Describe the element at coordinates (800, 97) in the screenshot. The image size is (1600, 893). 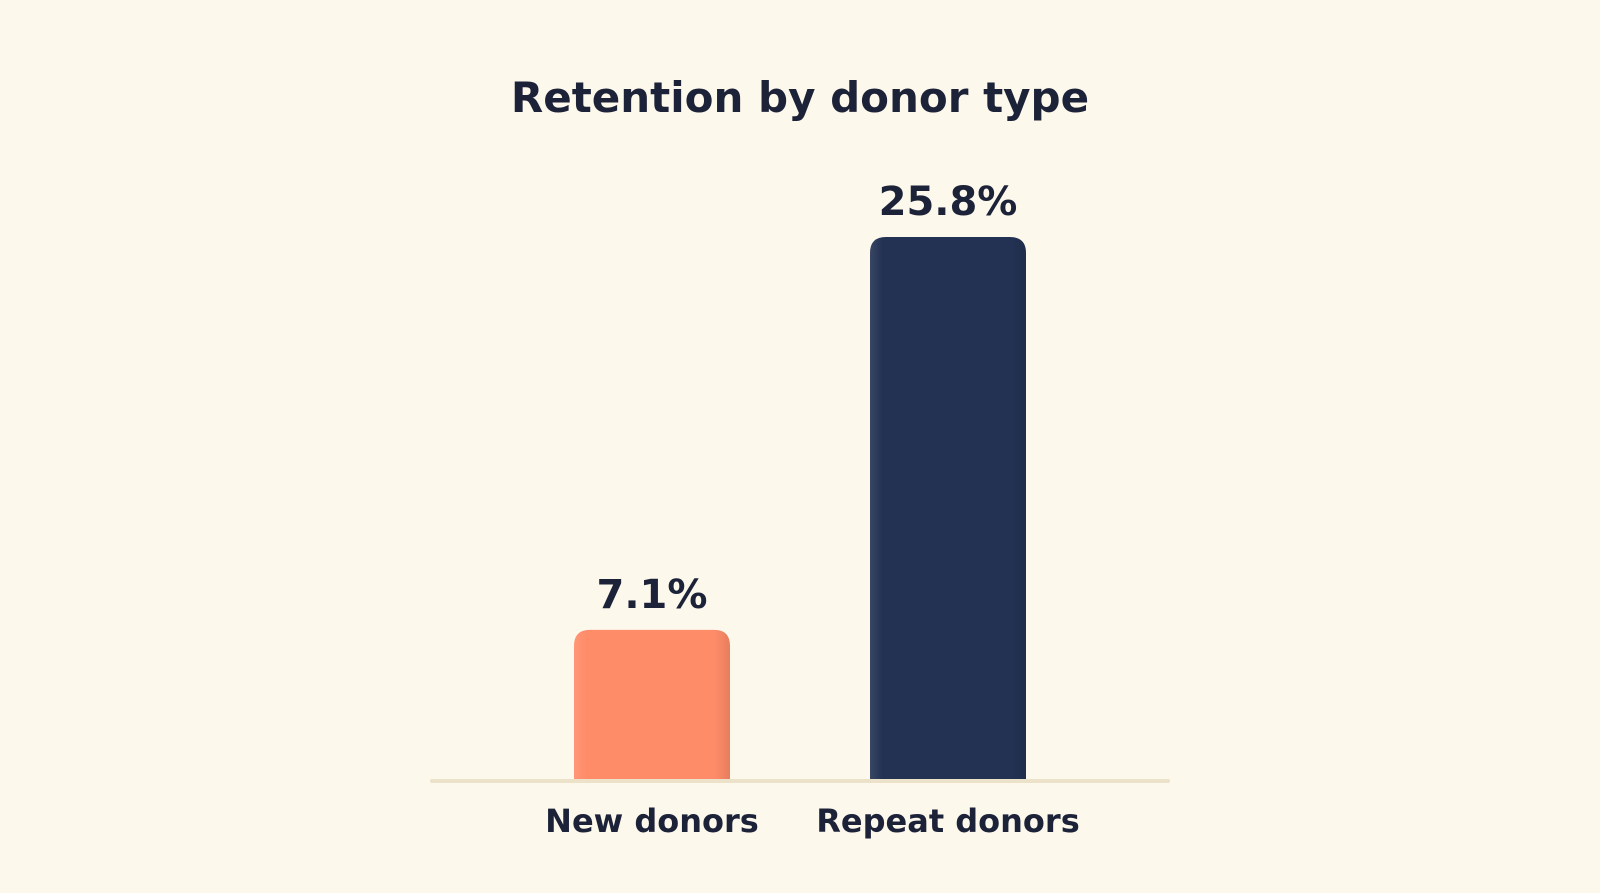
I see `chart-title: Retention by donor type` at that location.